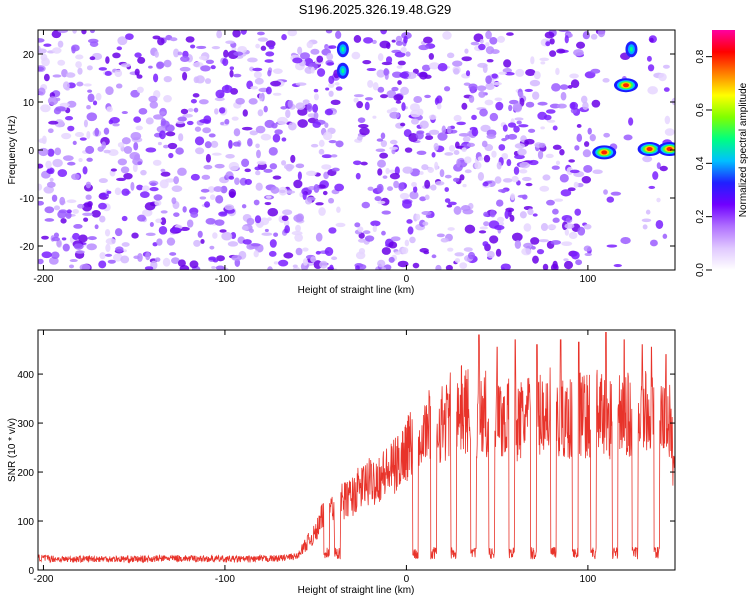 The height and width of the screenshot is (600, 750). Describe the element at coordinates (31, 571) in the screenshot. I see `snr-ytick-label: 0` at that location.